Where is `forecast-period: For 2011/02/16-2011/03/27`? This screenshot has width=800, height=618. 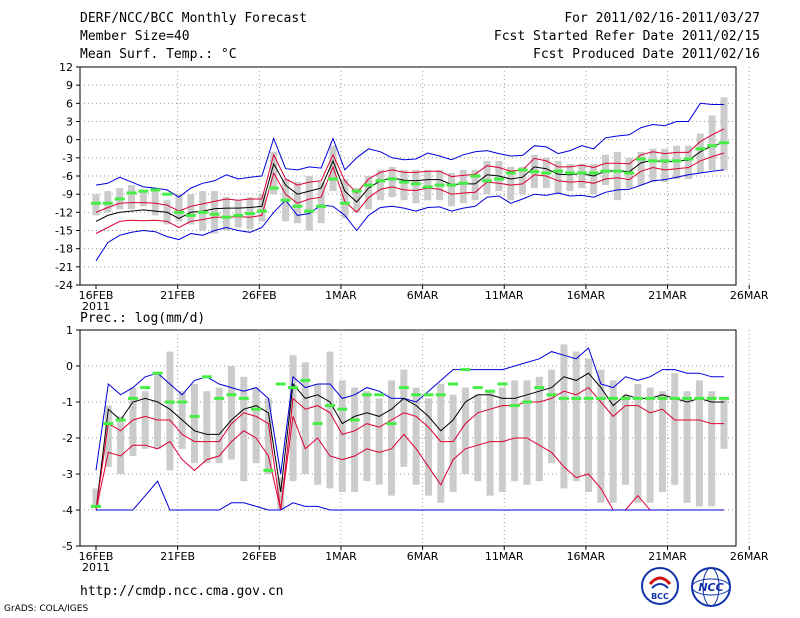 forecast-period: For 2011/02/16-2011/03/27 is located at coordinates (662, 18).